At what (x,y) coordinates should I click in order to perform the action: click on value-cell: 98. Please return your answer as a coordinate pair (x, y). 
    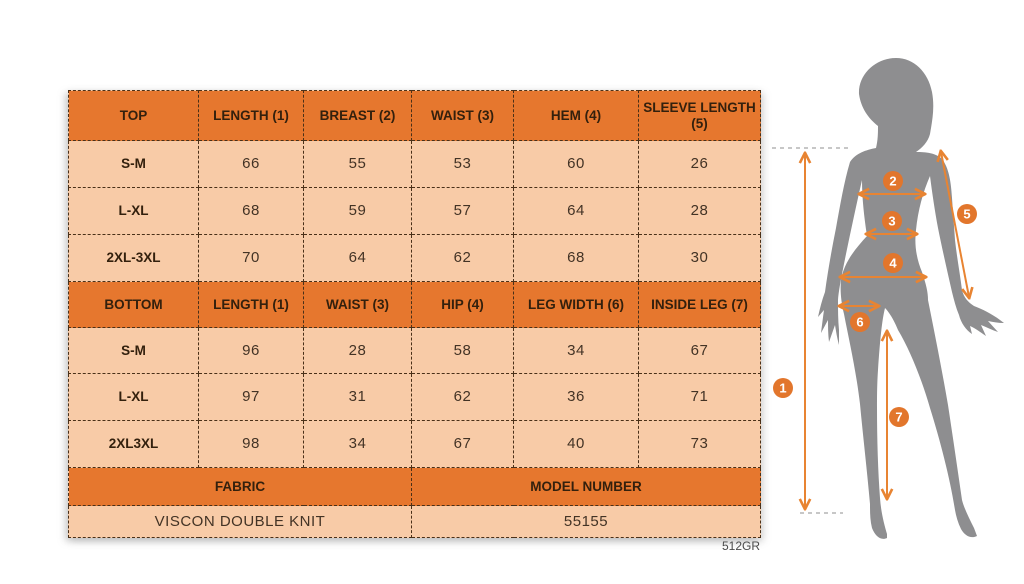
    Looking at the image, I should click on (251, 444).